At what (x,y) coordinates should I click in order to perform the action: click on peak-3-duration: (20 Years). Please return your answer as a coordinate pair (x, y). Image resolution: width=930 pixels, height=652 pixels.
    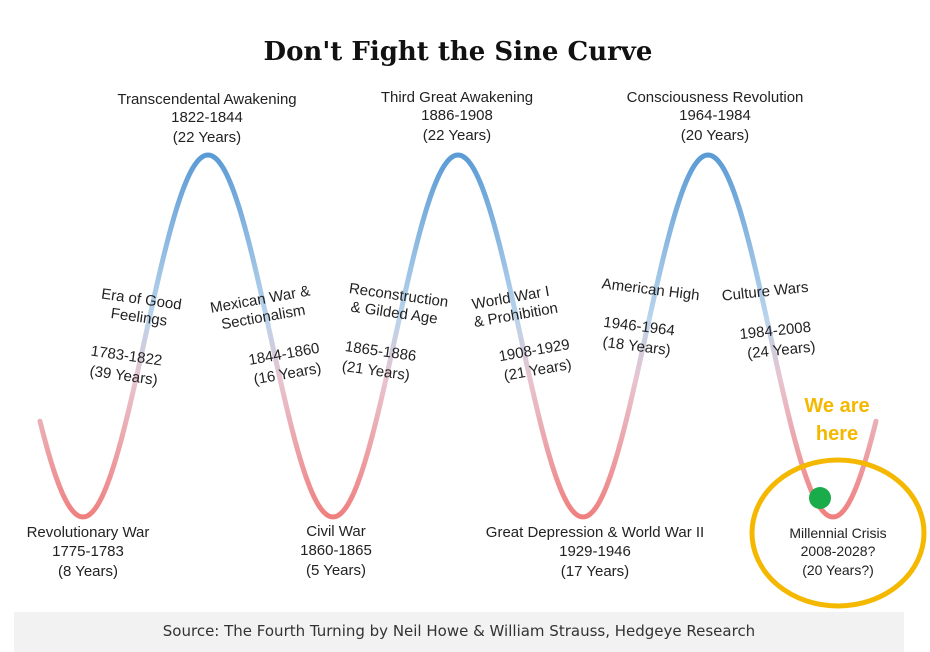
    Looking at the image, I should click on (715, 135).